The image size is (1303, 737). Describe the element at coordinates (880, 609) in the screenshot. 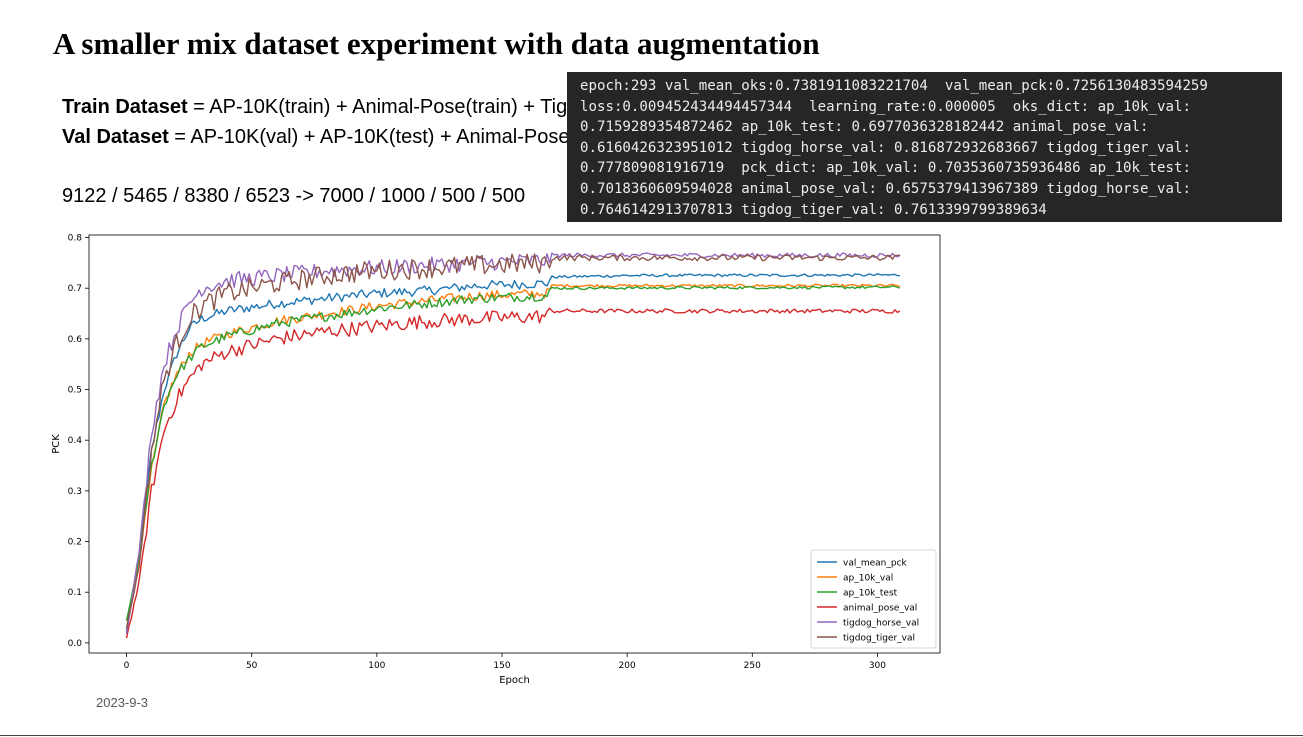

I see `legend-label: animal_pose_val` at that location.